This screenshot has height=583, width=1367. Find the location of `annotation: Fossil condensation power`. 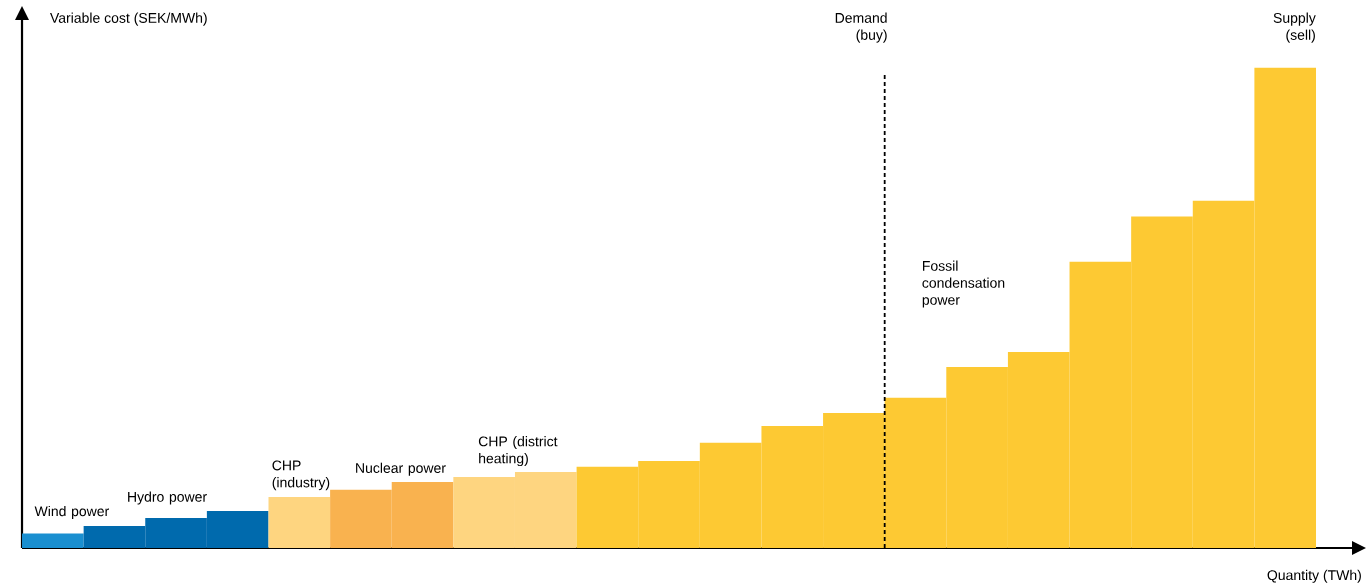

annotation: Fossil condensation power is located at coordinates (963, 284).